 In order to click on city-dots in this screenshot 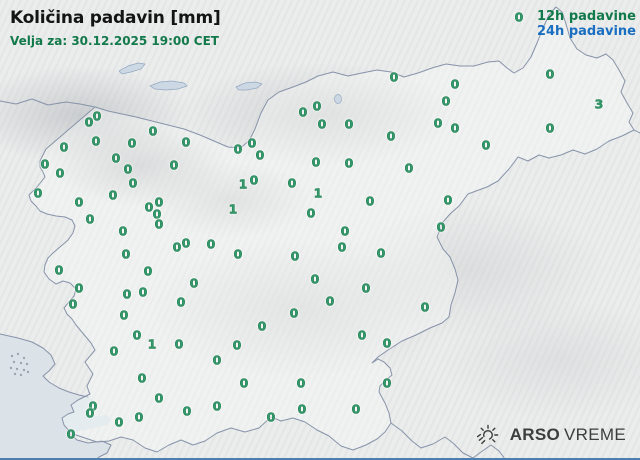, I will do `click(19, 364)`.